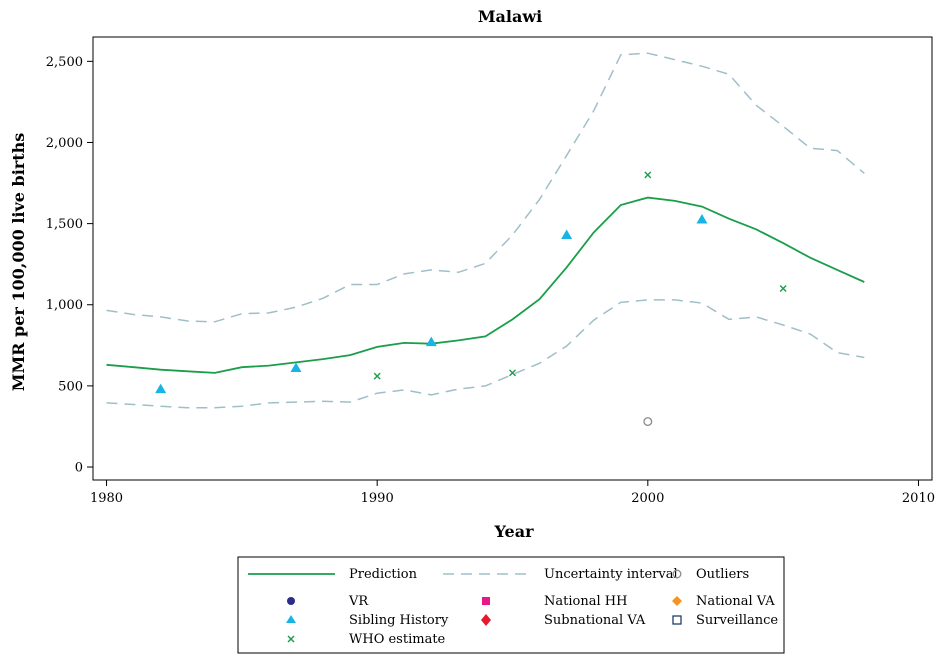 The width and height of the screenshot is (935, 654). I want to click on legend-national-hh-label: National HH, so click(585, 601).